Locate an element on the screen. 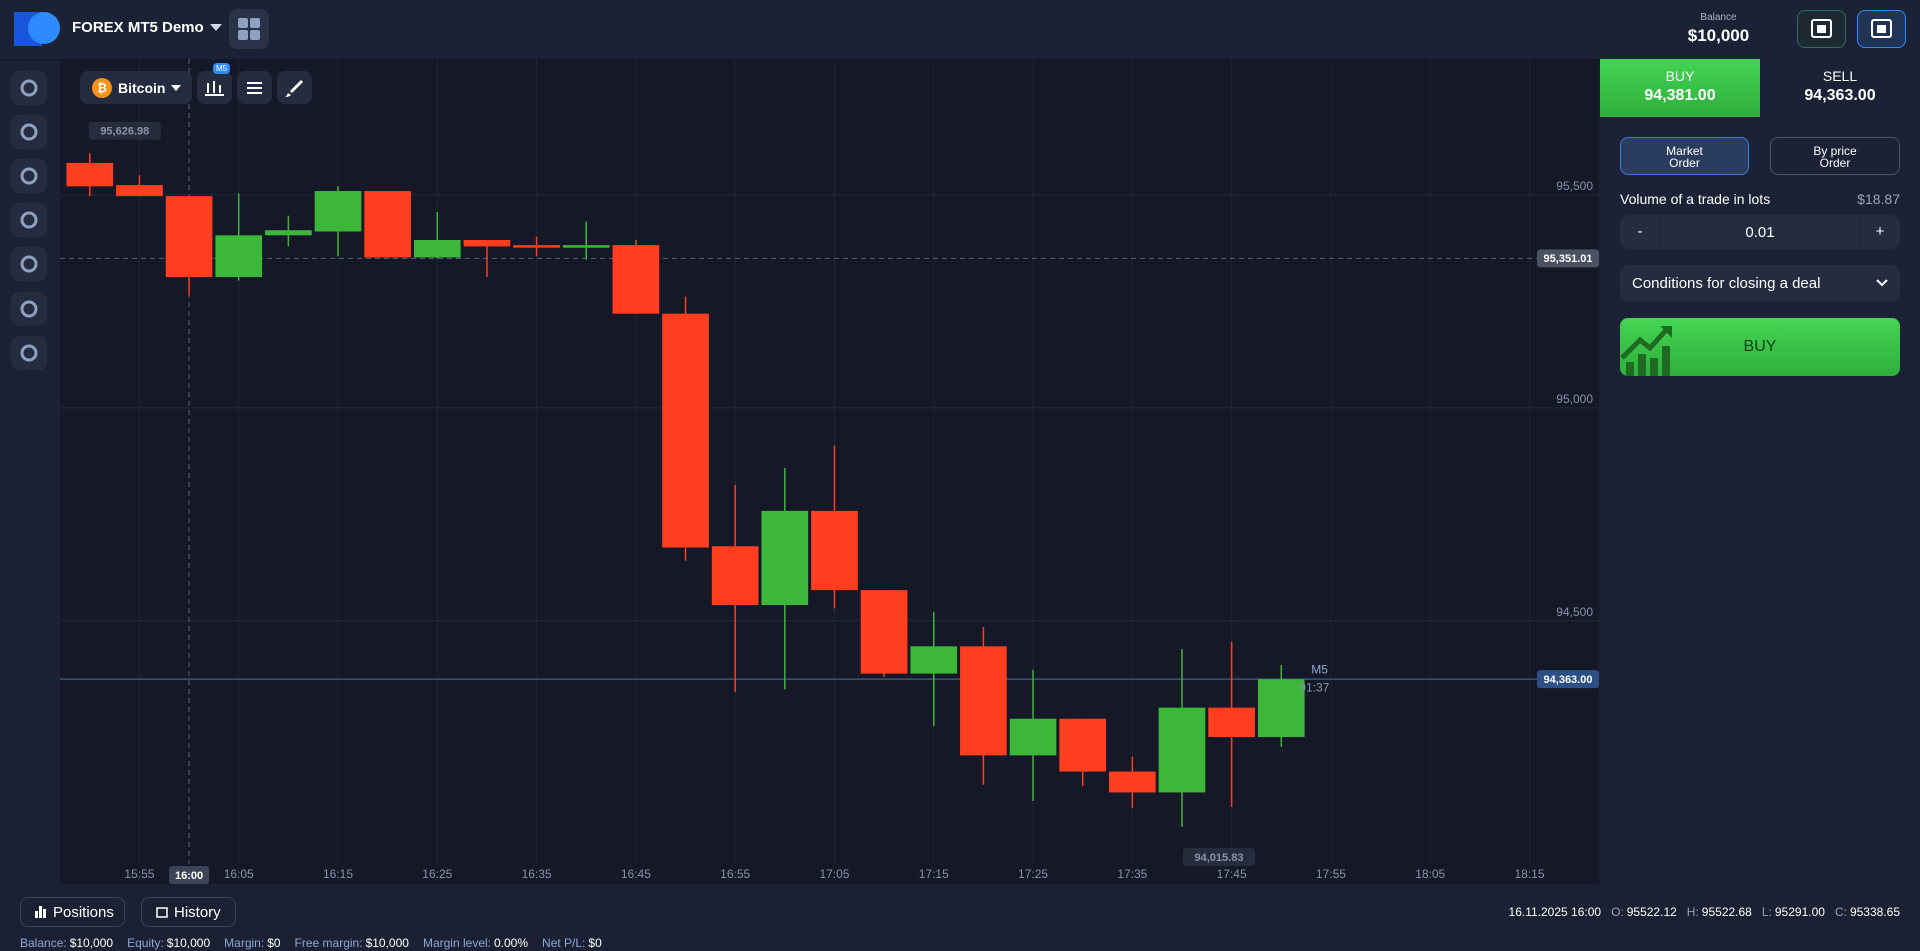  conditions-label: Conditions for closing a deal is located at coordinates (1726, 283).